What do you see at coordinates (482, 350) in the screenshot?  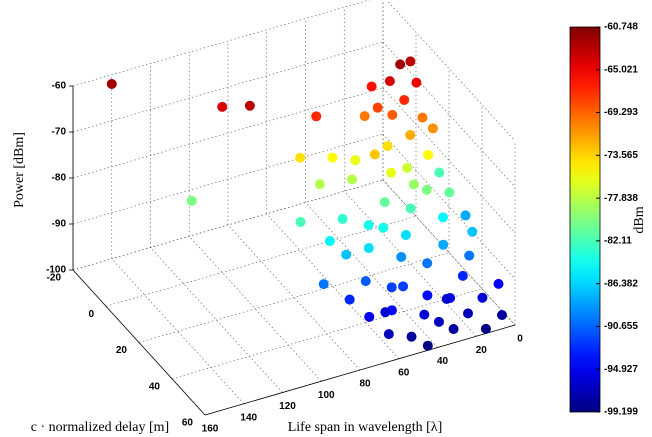 I see `x-tick-label: 20` at bounding box center [482, 350].